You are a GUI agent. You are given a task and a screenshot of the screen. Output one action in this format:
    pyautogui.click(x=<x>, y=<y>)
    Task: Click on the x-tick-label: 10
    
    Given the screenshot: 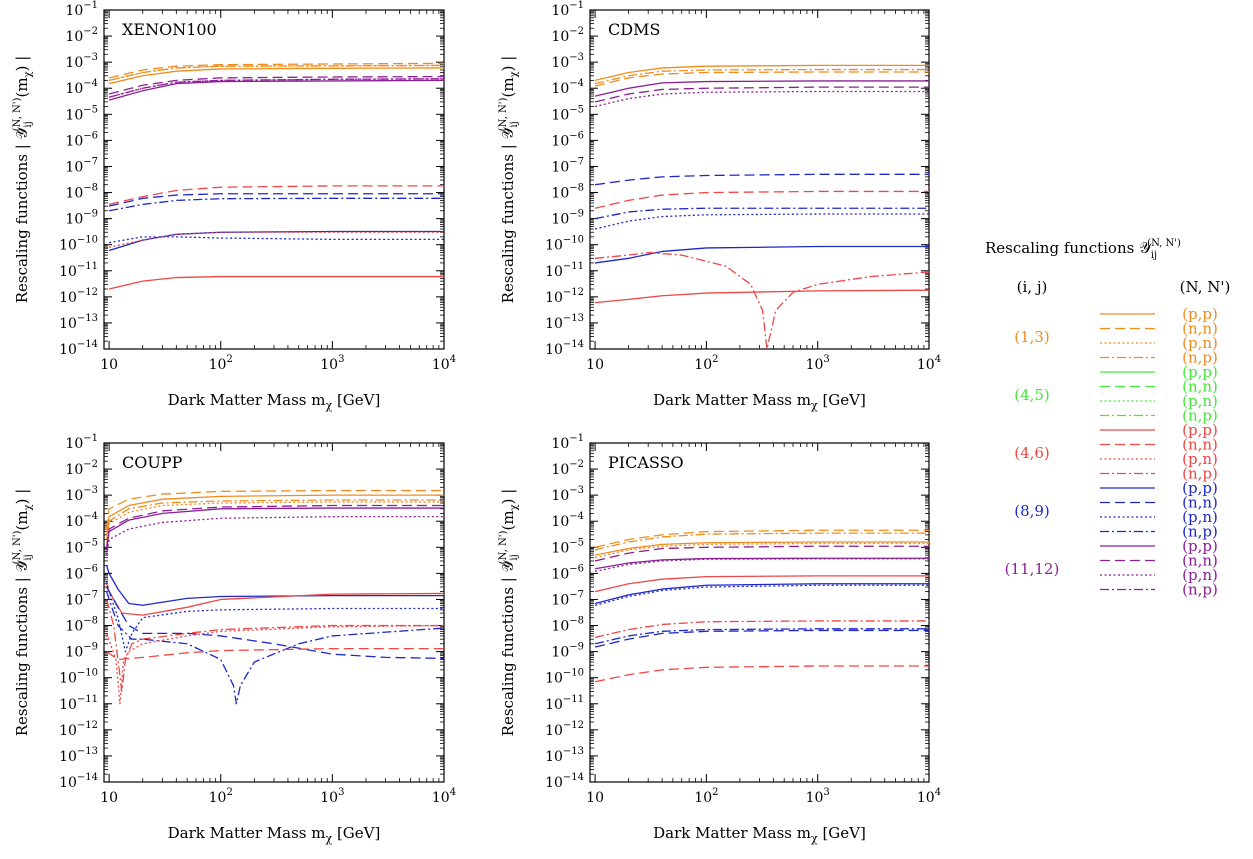 What is the action you would take?
    pyautogui.click(x=109, y=798)
    